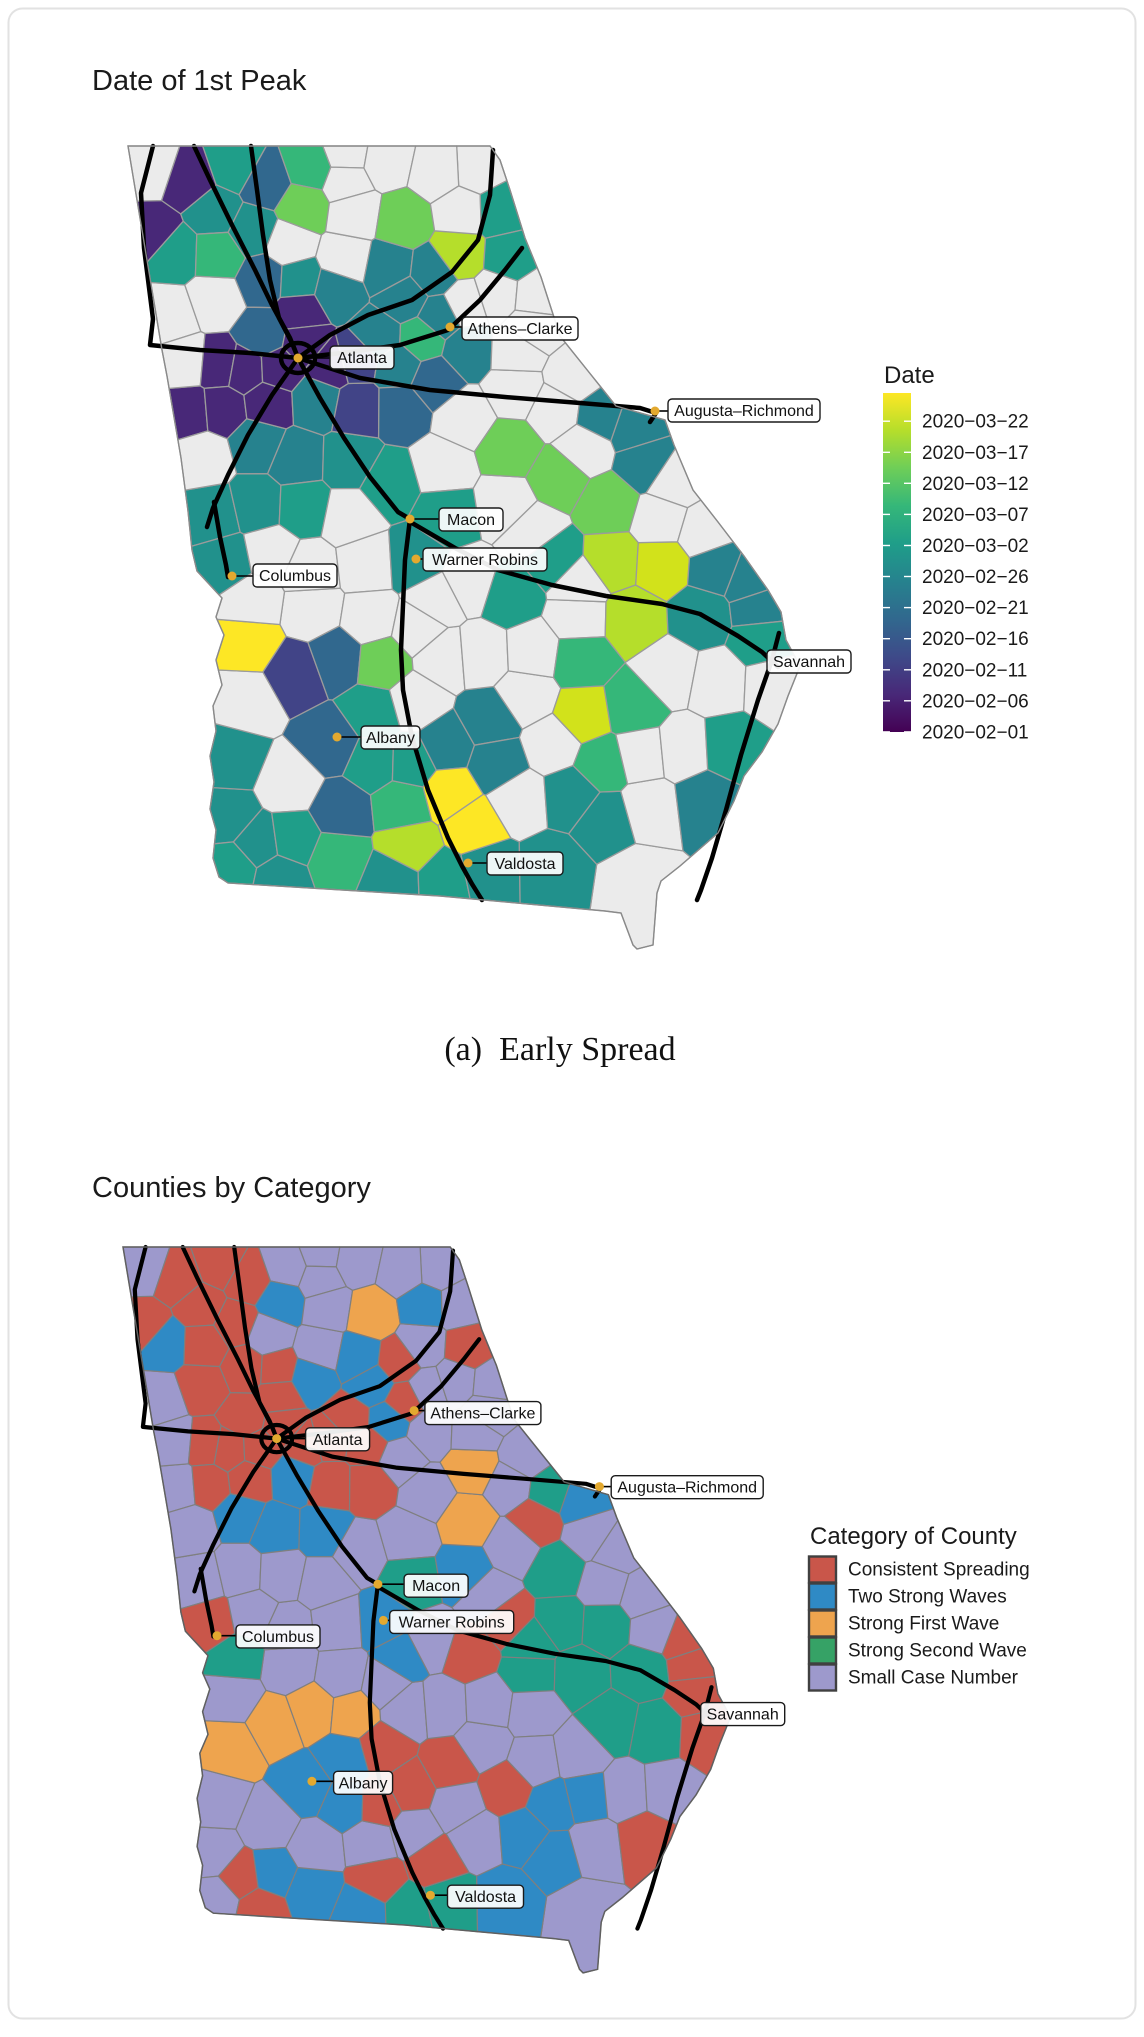 The width and height of the screenshot is (1144, 2037). What do you see at coordinates (975, 577) in the screenshot?
I see `svg-text: 2020−02−26` at bounding box center [975, 577].